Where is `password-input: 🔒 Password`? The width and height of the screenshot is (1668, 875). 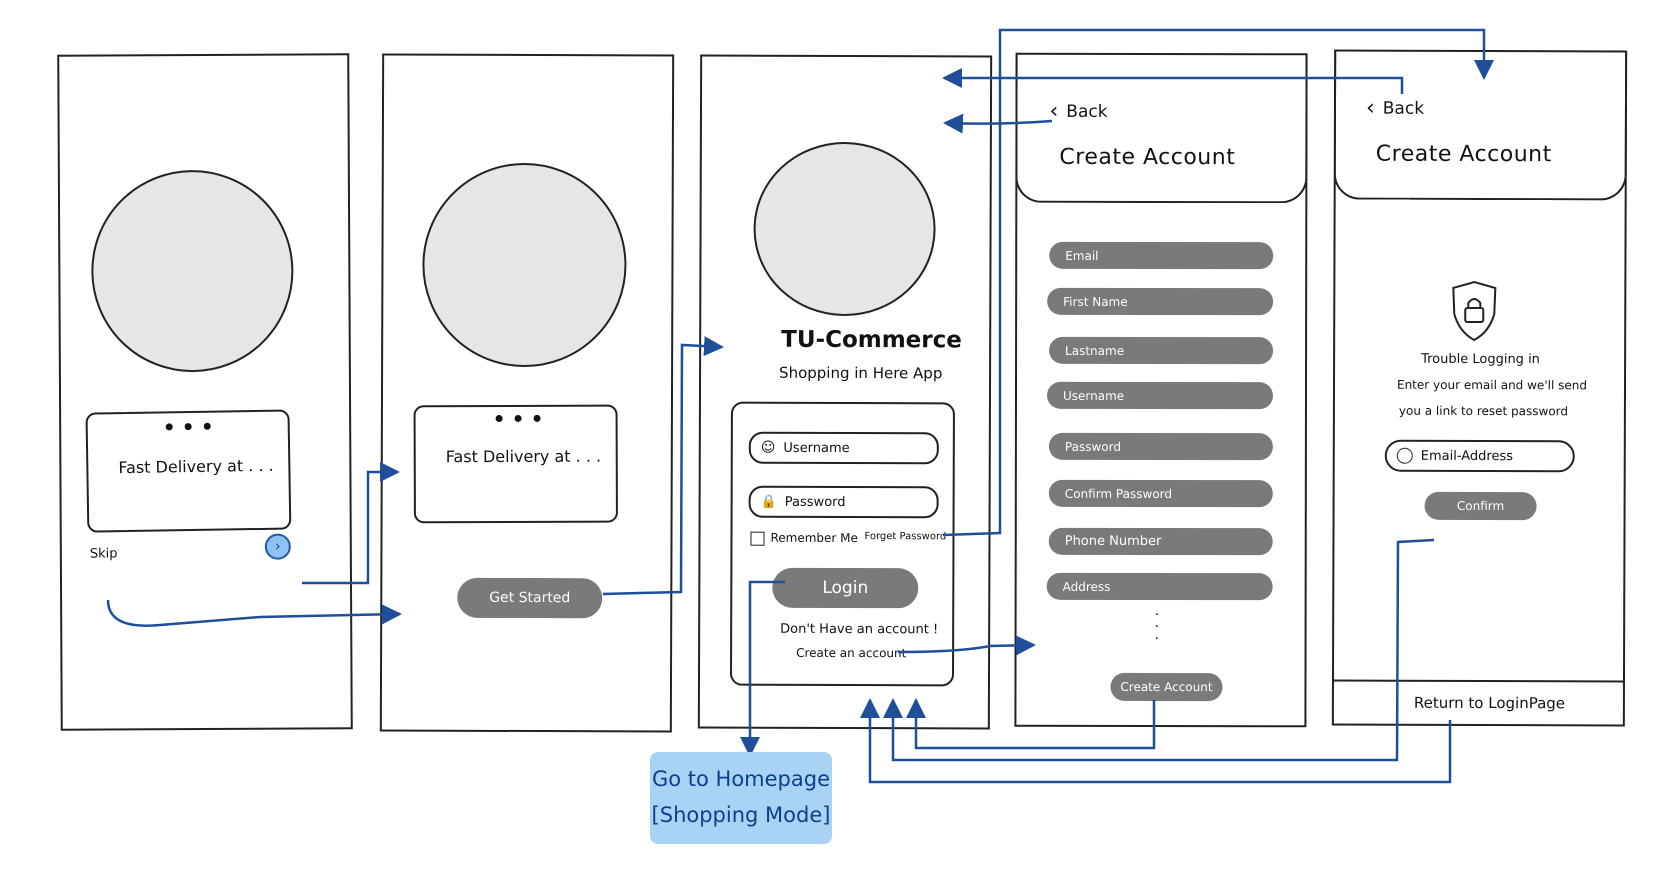 password-input: 🔒 Password is located at coordinates (843, 502).